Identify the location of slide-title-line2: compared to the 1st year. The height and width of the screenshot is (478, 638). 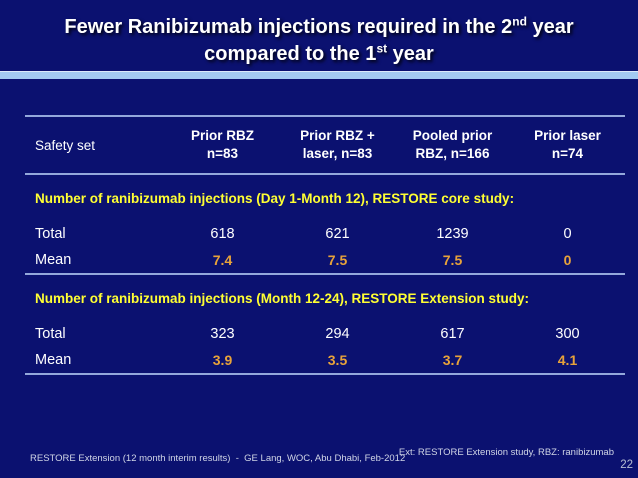
(319, 54).